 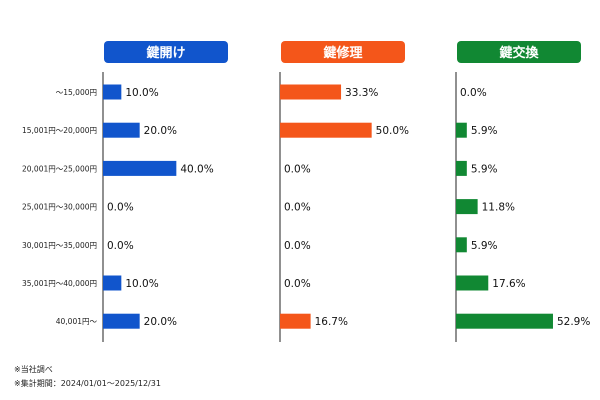 What do you see at coordinates (76, 92) in the screenshot?
I see `category-label: 〜15,000円` at bounding box center [76, 92].